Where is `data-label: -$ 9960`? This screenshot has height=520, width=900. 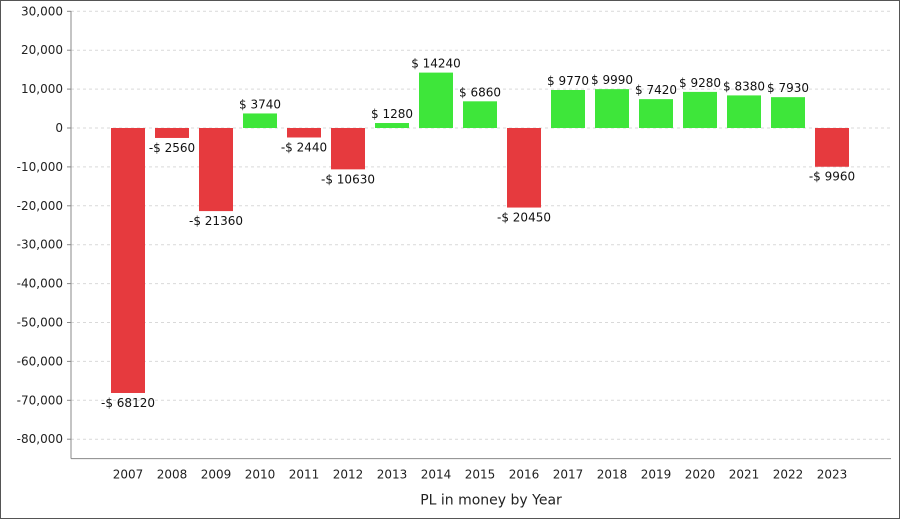 data-label: -$ 9960 is located at coordinates (832, 177).